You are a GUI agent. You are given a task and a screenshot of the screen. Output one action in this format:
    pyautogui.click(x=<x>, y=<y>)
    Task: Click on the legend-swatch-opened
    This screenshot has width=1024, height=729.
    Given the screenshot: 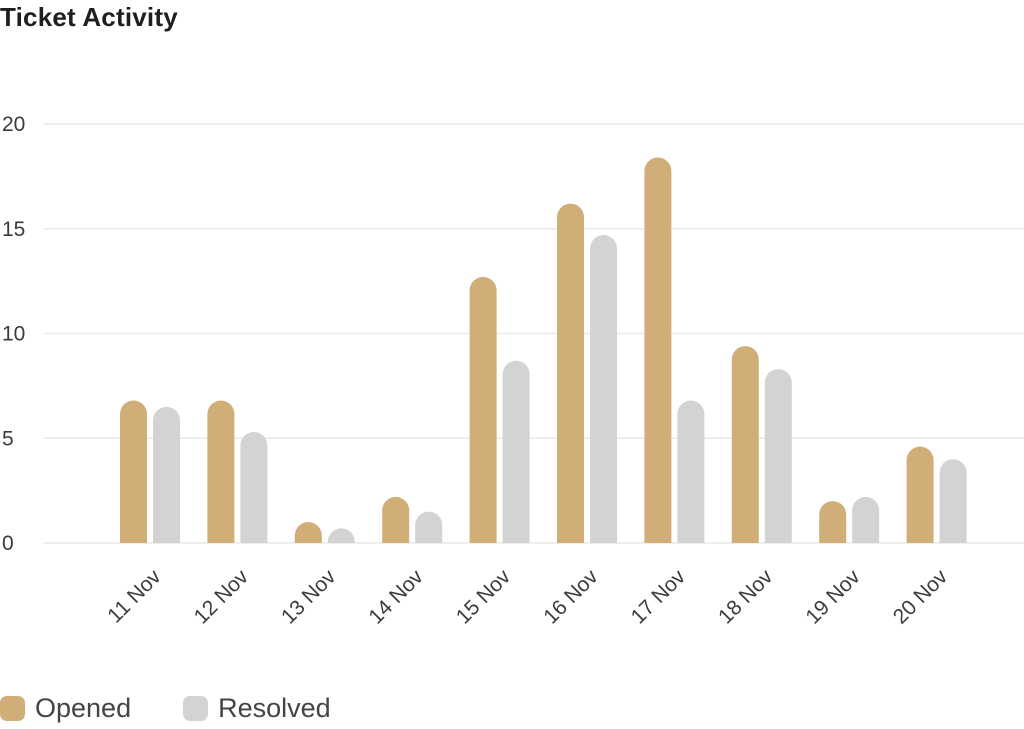 What is the action you would take?
    pyautogui.click(x=12, y=708)
    